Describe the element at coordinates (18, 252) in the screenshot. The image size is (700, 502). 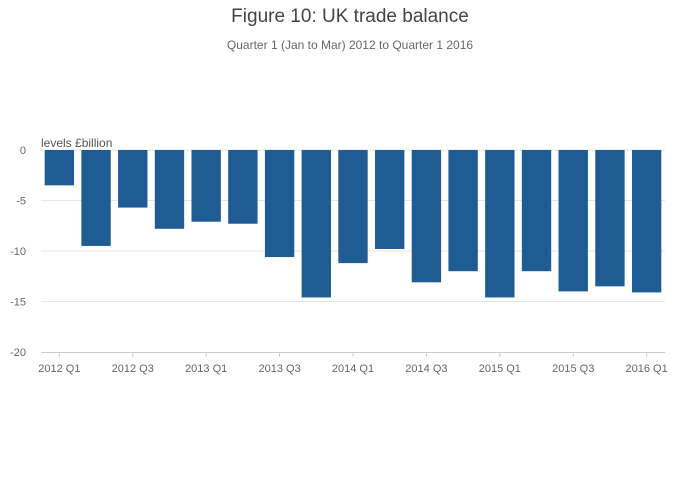
I see `y-tick-label: -10` at that location.